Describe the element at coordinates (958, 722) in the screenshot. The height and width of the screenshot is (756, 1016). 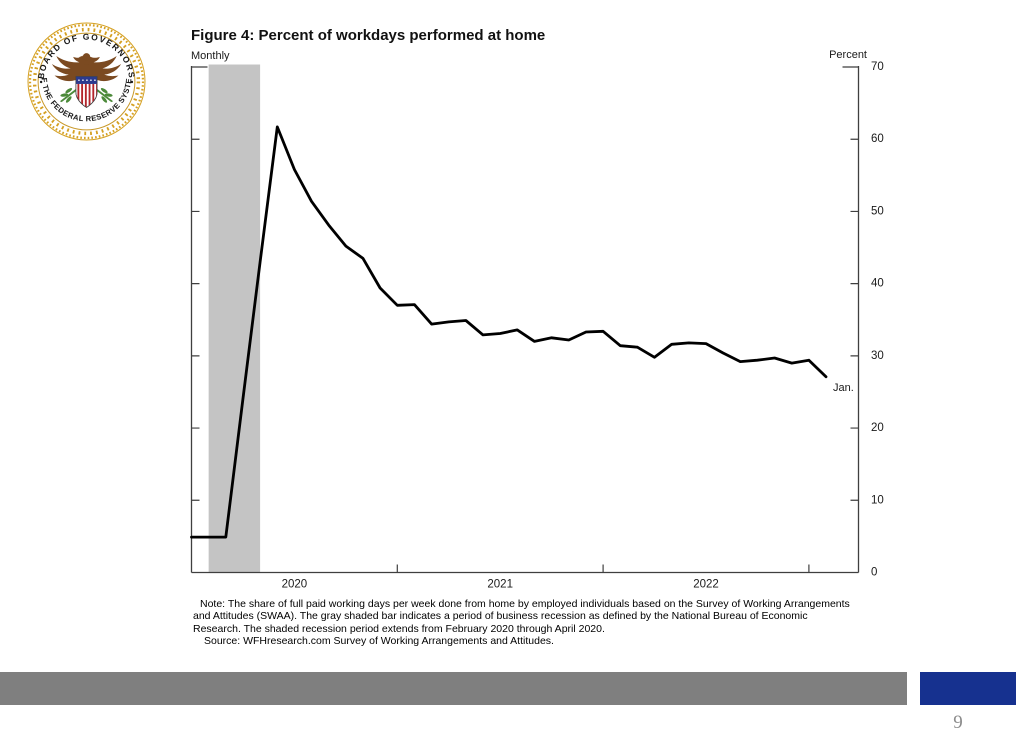
I see `page-number: 9` at that location.